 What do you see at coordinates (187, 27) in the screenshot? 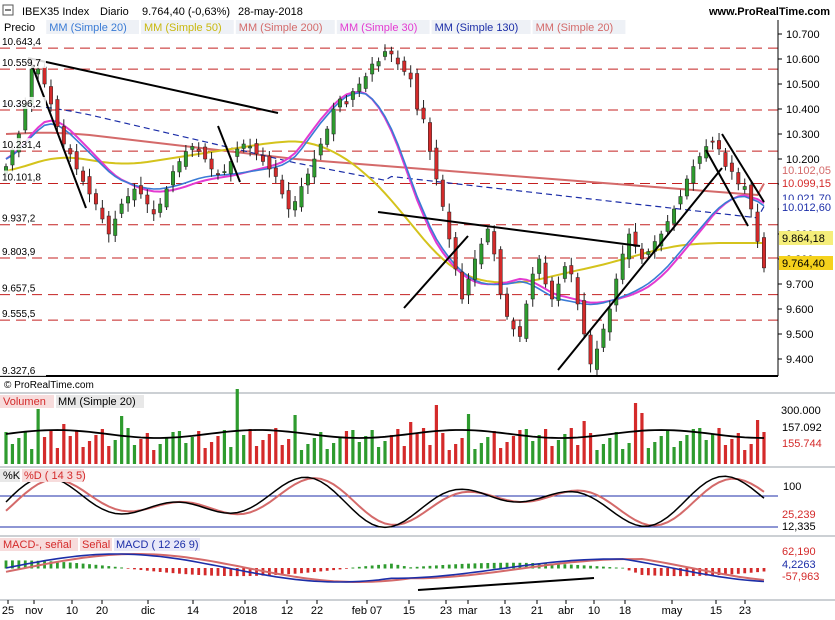
I see `price-legend-bg` at bounding box center [187, 27].